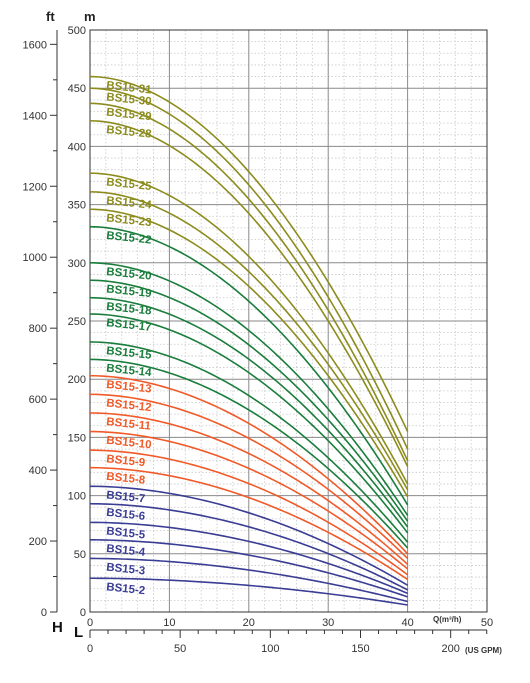 The height and width of the screenshot is (683, 530). Describe the element at coordinates (129, 274) in the screenshot. I see `curve-label-bs15-20: BS15-20` at that location.